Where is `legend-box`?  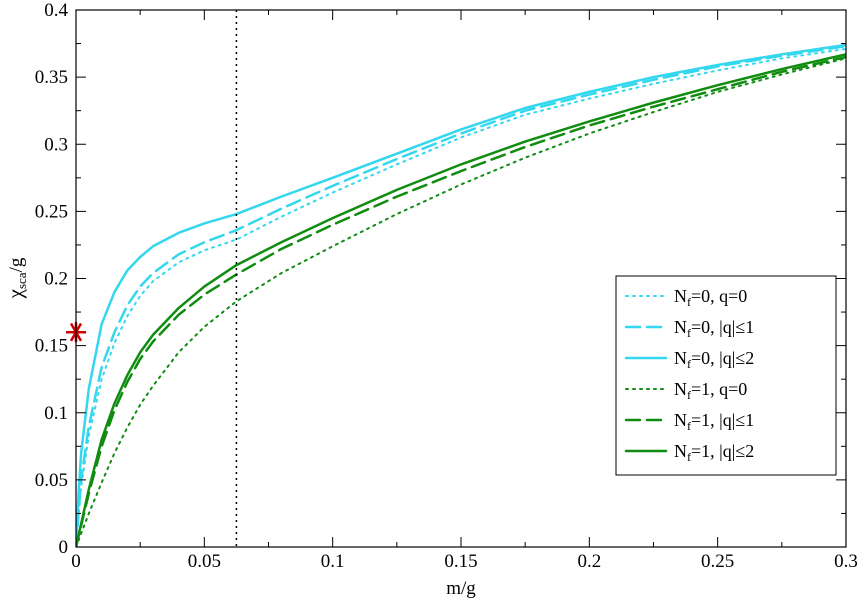
legend-box is located at coordinates (726, 375).